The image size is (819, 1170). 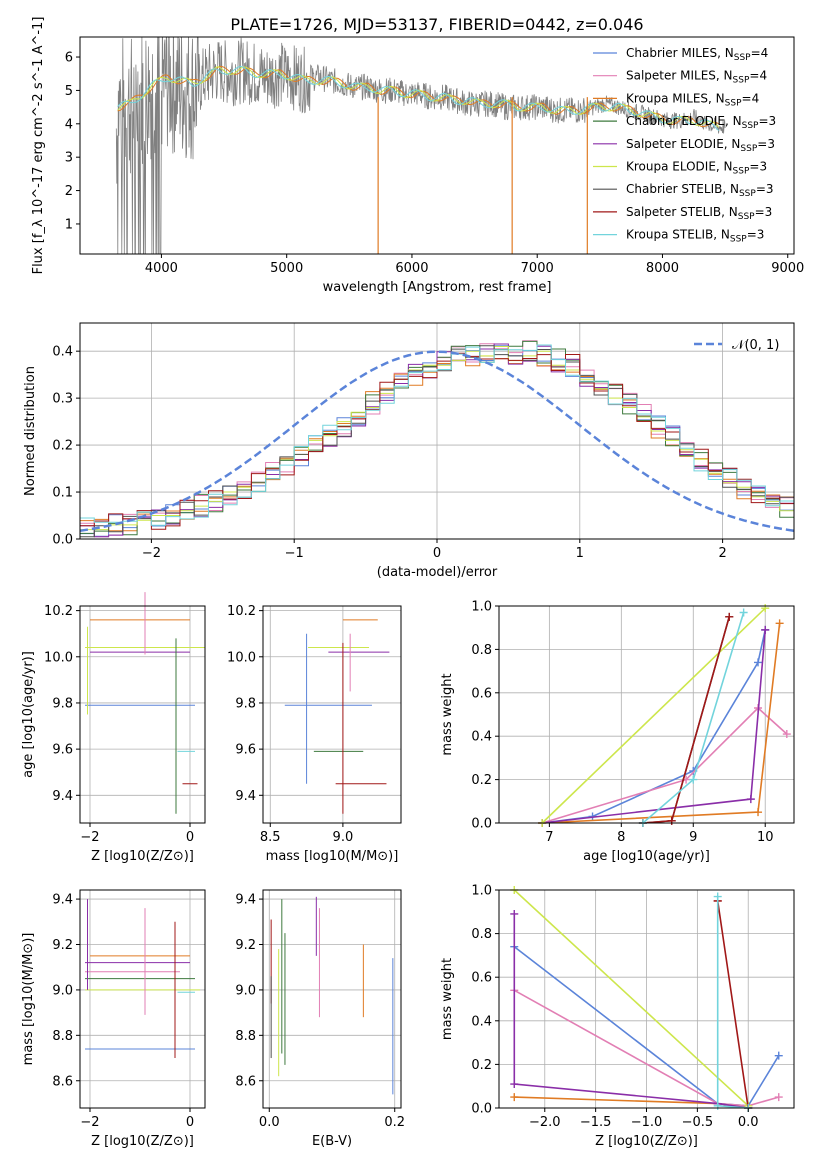 I want to click on axes-mass_vs_ebv, so click(x=332, y=999).